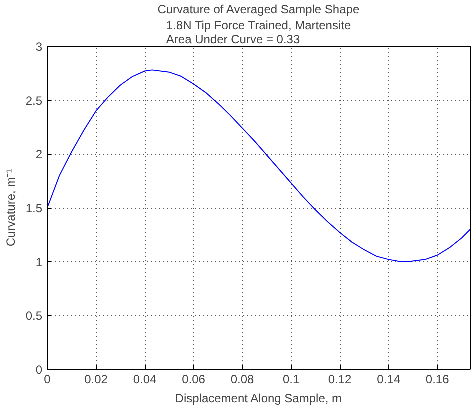  I want to click on x-tick-label: 0.14, so click(389, 379).